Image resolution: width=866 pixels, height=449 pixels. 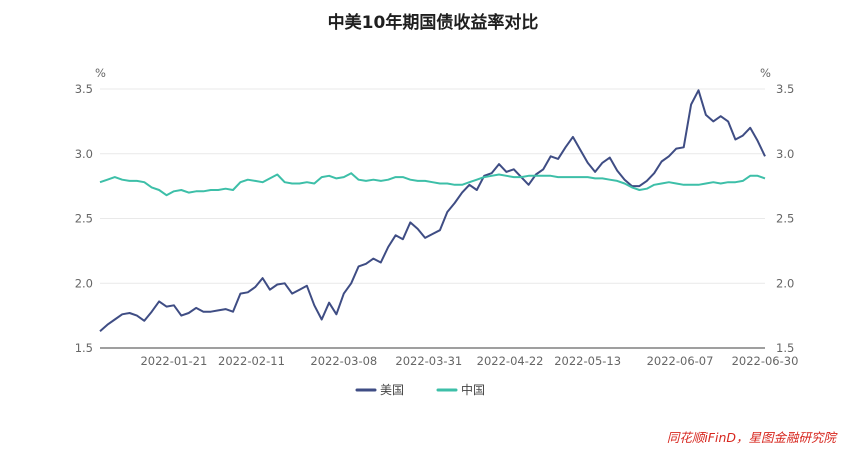 What do you see at coordinates (84, 89) in the screenshot?
I see `y-tick-label-left: 3.5` at bounding box center [84, 89].